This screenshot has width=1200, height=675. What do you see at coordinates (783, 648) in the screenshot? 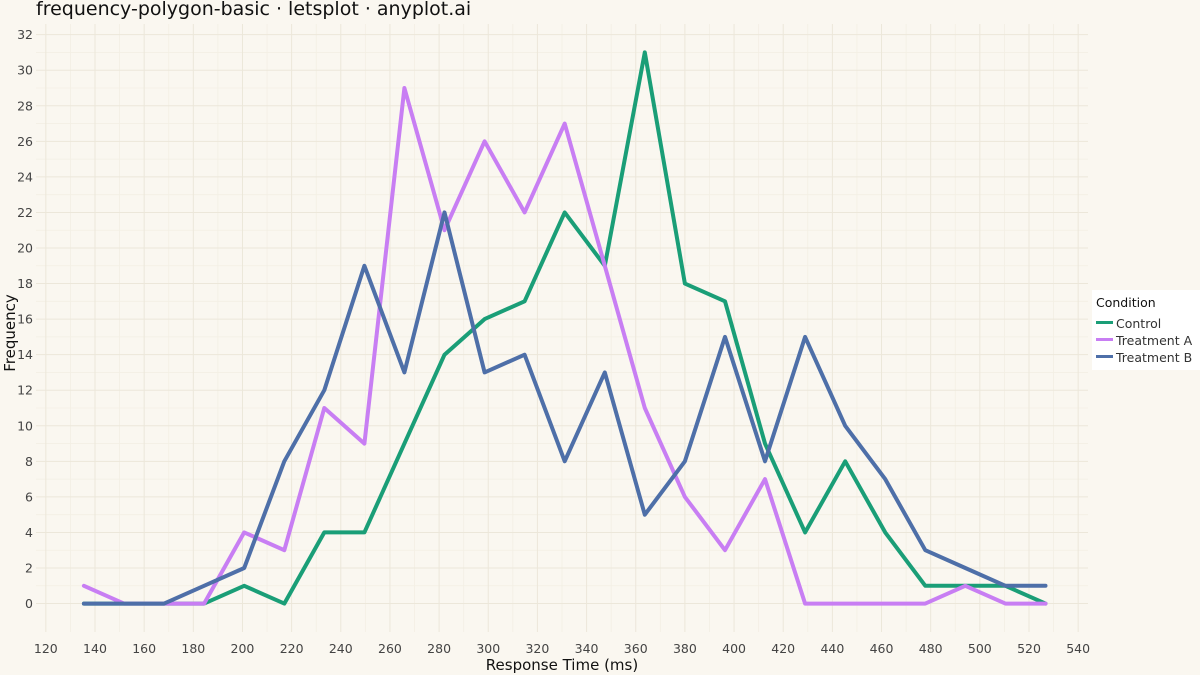
I see `x-tick-label: 420` at bounding box center [783, 648].